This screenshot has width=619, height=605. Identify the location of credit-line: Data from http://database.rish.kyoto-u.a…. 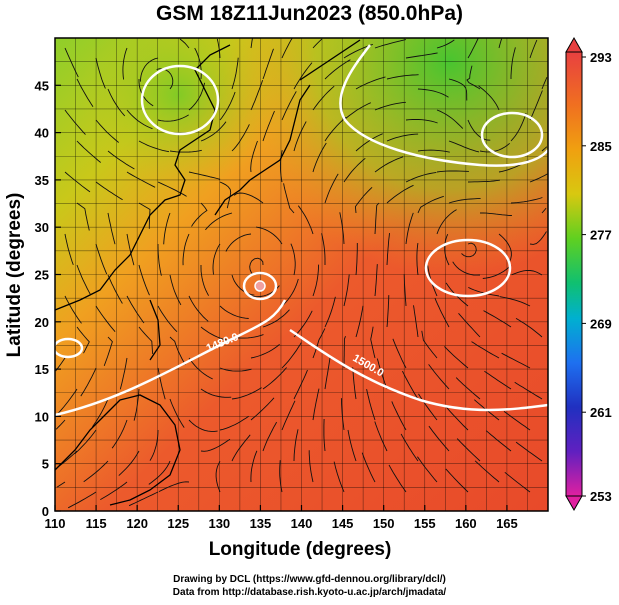
(309, 592).